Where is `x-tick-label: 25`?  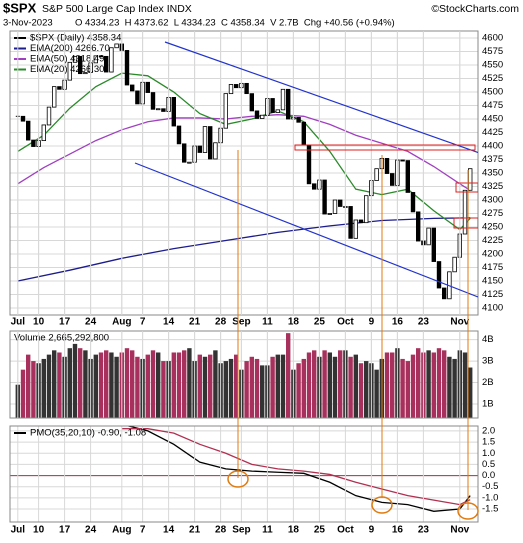
x-tick-label: 25 is located at coordinates (320, 322).